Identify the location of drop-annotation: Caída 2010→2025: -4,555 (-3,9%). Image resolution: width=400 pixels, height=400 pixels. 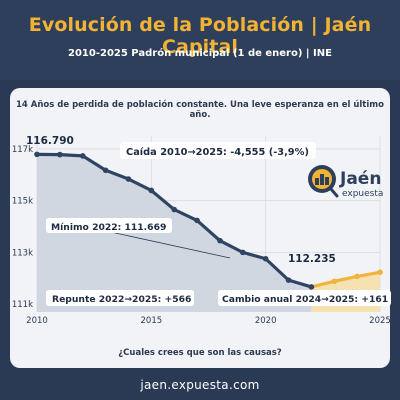
(217, 152).